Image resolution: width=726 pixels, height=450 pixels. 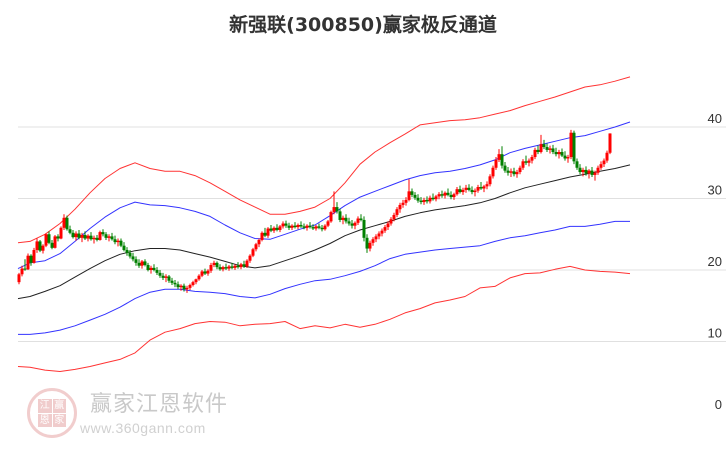 What do you see at coordinates (715, 118) in the screenshot?
I see `y-tick-label: 40` at bounding box center [715, 118].